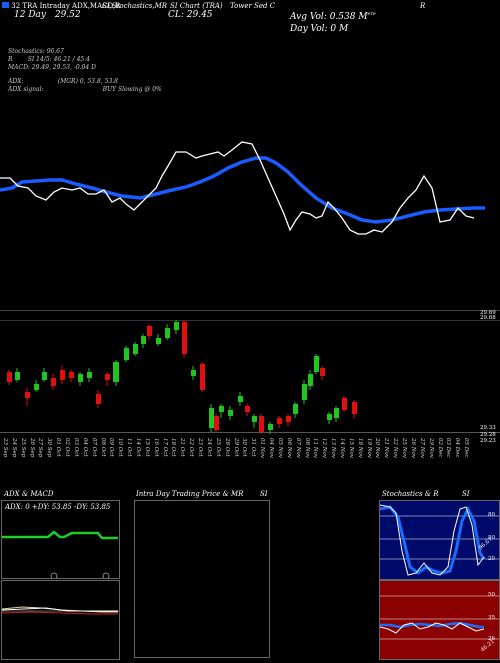  Describe the element at coordinates (333, 448) in the screenshot. I see `date-label: 13 Nov` at that location.